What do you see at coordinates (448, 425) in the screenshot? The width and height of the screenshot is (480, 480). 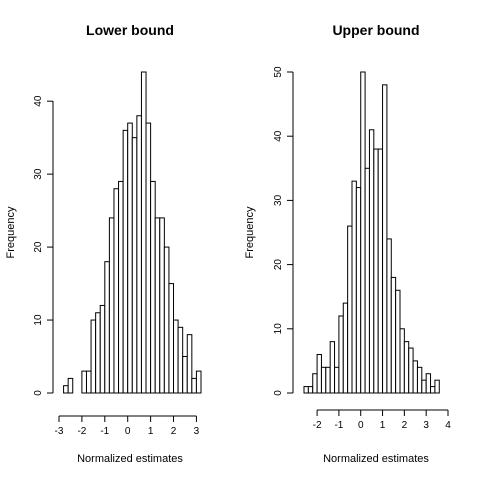 I see `x-tick-label: 4` at bounding box center [448, 425].